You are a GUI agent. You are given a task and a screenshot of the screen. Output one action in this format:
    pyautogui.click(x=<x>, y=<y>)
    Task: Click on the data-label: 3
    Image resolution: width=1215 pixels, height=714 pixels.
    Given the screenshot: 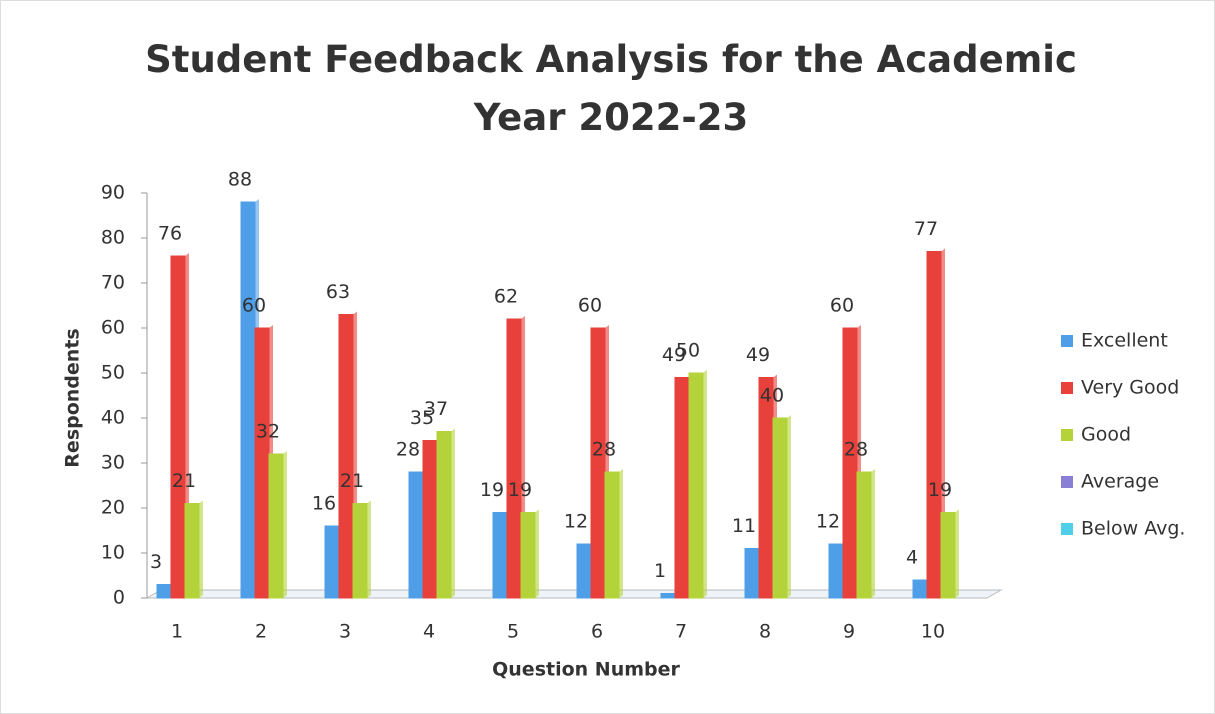 What is the action you would take?
    pyautogui.click(x=156, y=562)
    